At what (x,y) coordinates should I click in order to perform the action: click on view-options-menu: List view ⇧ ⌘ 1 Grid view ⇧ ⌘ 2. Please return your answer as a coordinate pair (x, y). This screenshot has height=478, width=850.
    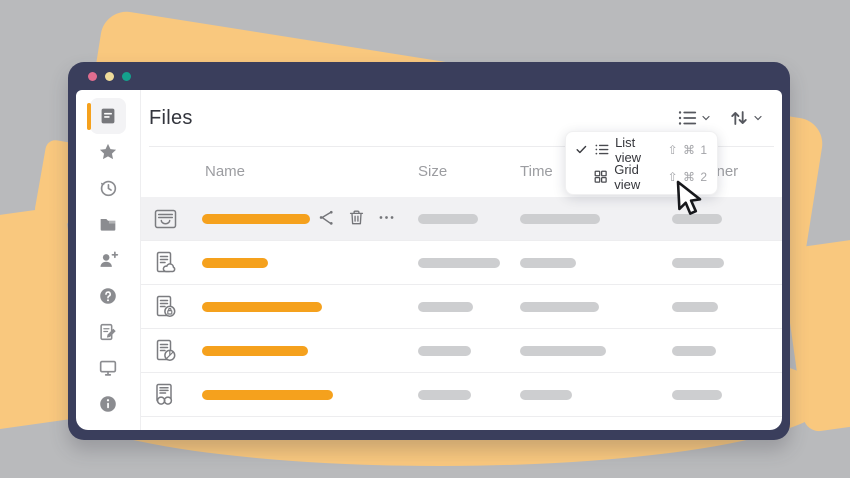
    Looking at the image, I should click on (641, 163).